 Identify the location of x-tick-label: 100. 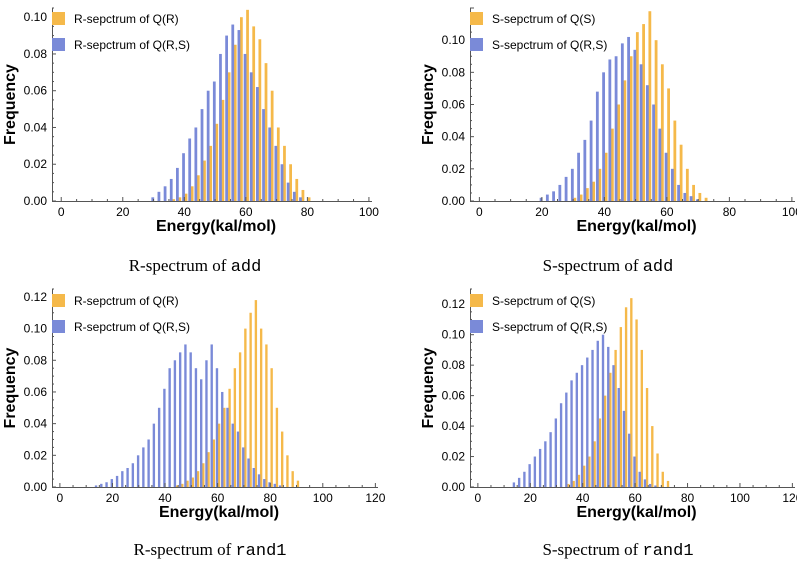
(369, 212).